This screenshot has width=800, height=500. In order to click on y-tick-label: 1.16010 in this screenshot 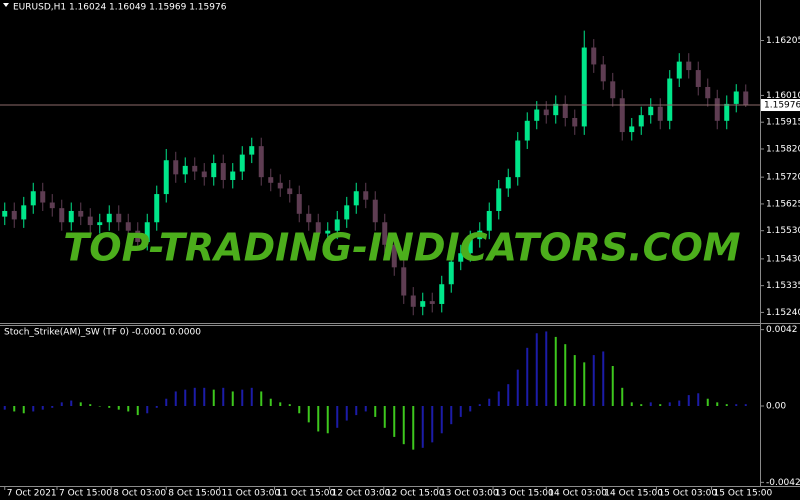, I will do `click(783, 96)`.